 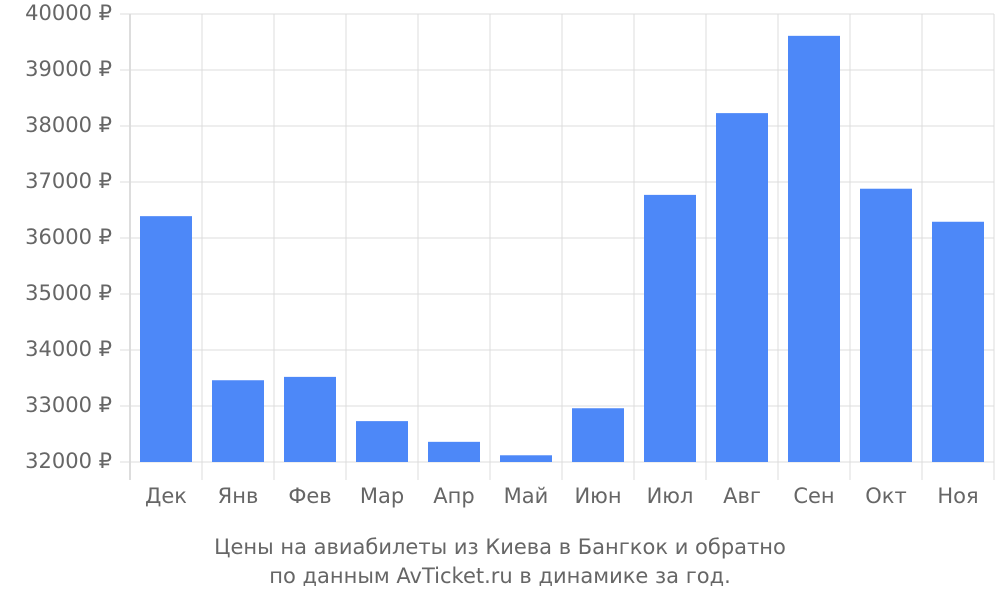 What do you see at coordinates (238, 496) in the screenshot?
I see `x-tick-label: Янв` at bounding box center [238, 496].